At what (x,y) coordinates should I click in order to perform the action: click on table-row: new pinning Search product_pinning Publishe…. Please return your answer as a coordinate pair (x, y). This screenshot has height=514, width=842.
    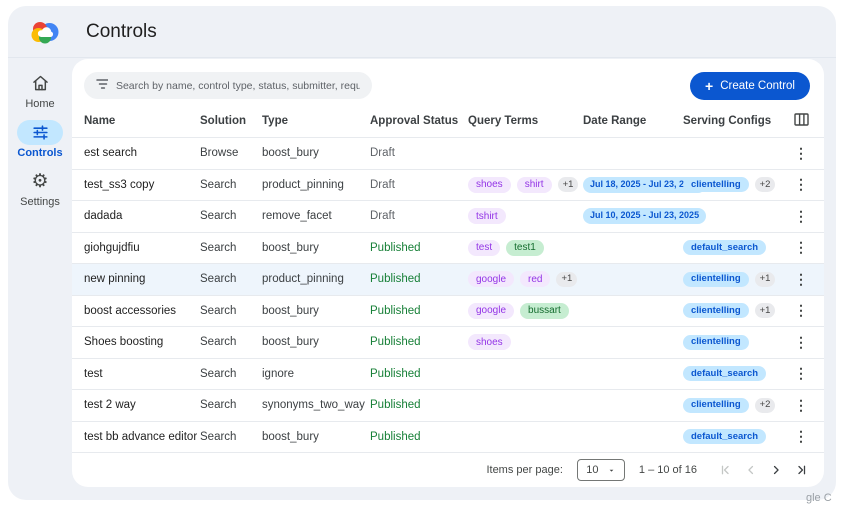
    Looking at the image, I should click on (448, 279).